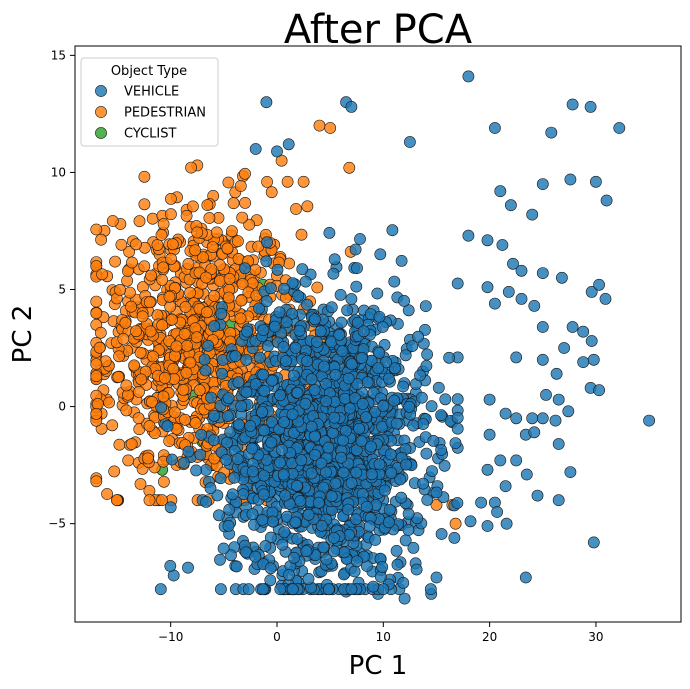 The image size is (690, 689). Describe the element at coordinates (150, 134) in the screenshot. I see `legend-label-cyclist: CYCLIST` at that location.